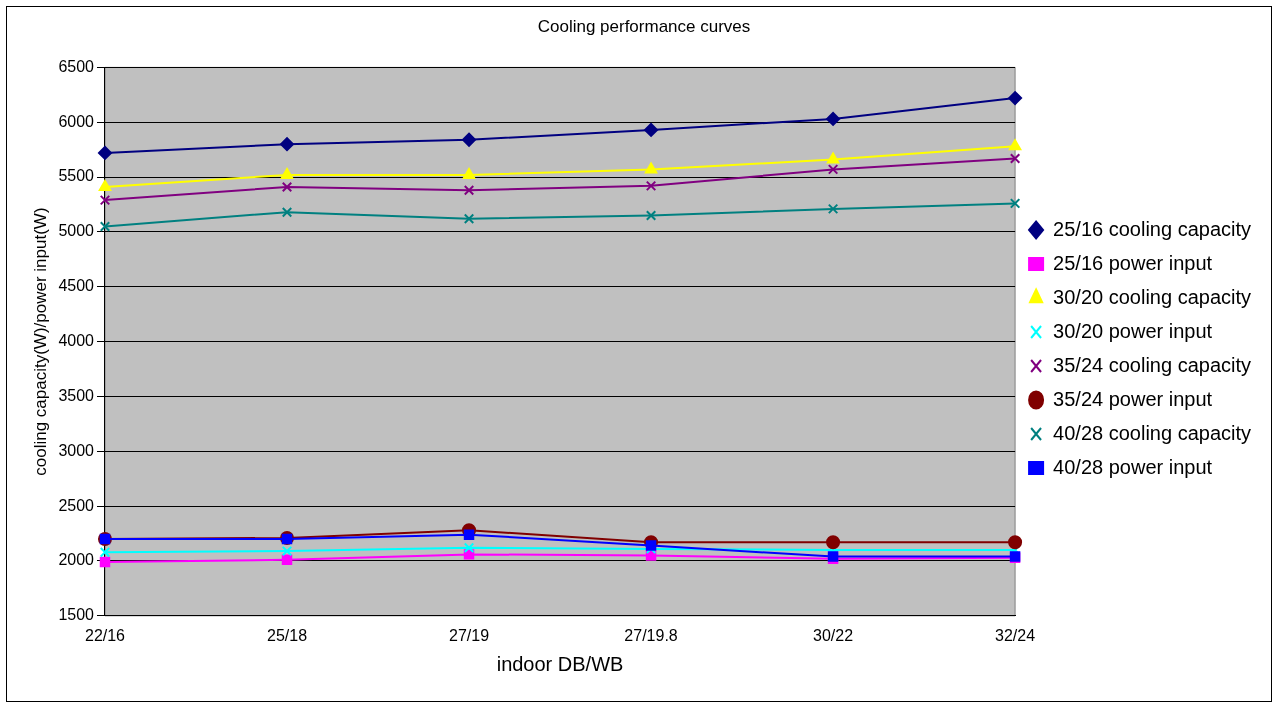  What do you see at coordinates (76, 560) in the screenshot?
I see `y-tick-label: 2000` at bounding box center [76, 560].